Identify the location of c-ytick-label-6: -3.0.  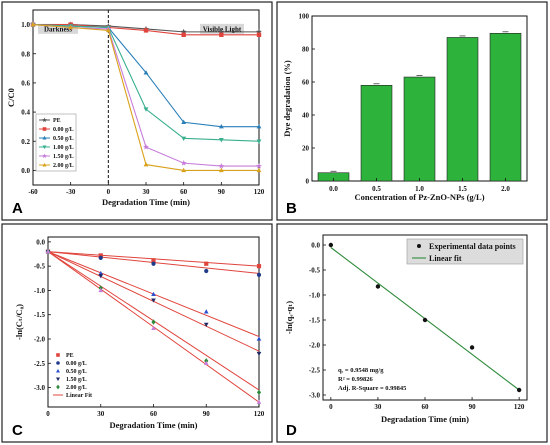
(40, 388).